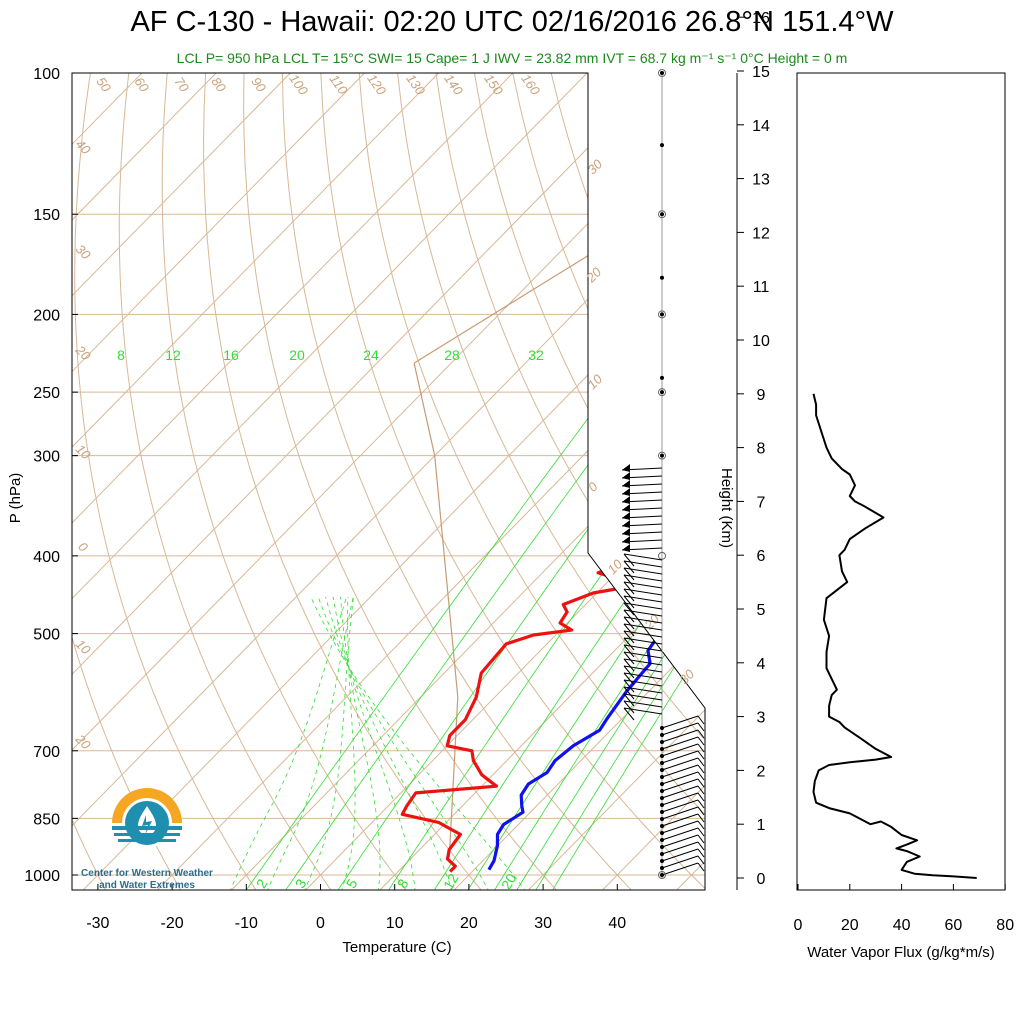  Describe the element at coordinates (761, 825) in the screenshot. I see `height-tick-label: 1` at that location.